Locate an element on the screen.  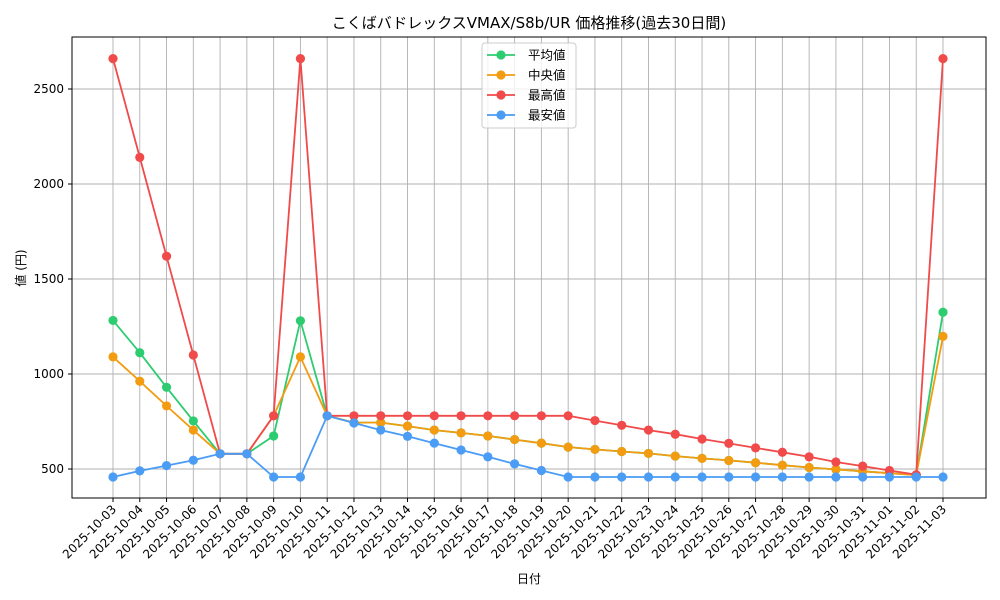
y-tick-label: 500 is located at coordinates (52, 469).